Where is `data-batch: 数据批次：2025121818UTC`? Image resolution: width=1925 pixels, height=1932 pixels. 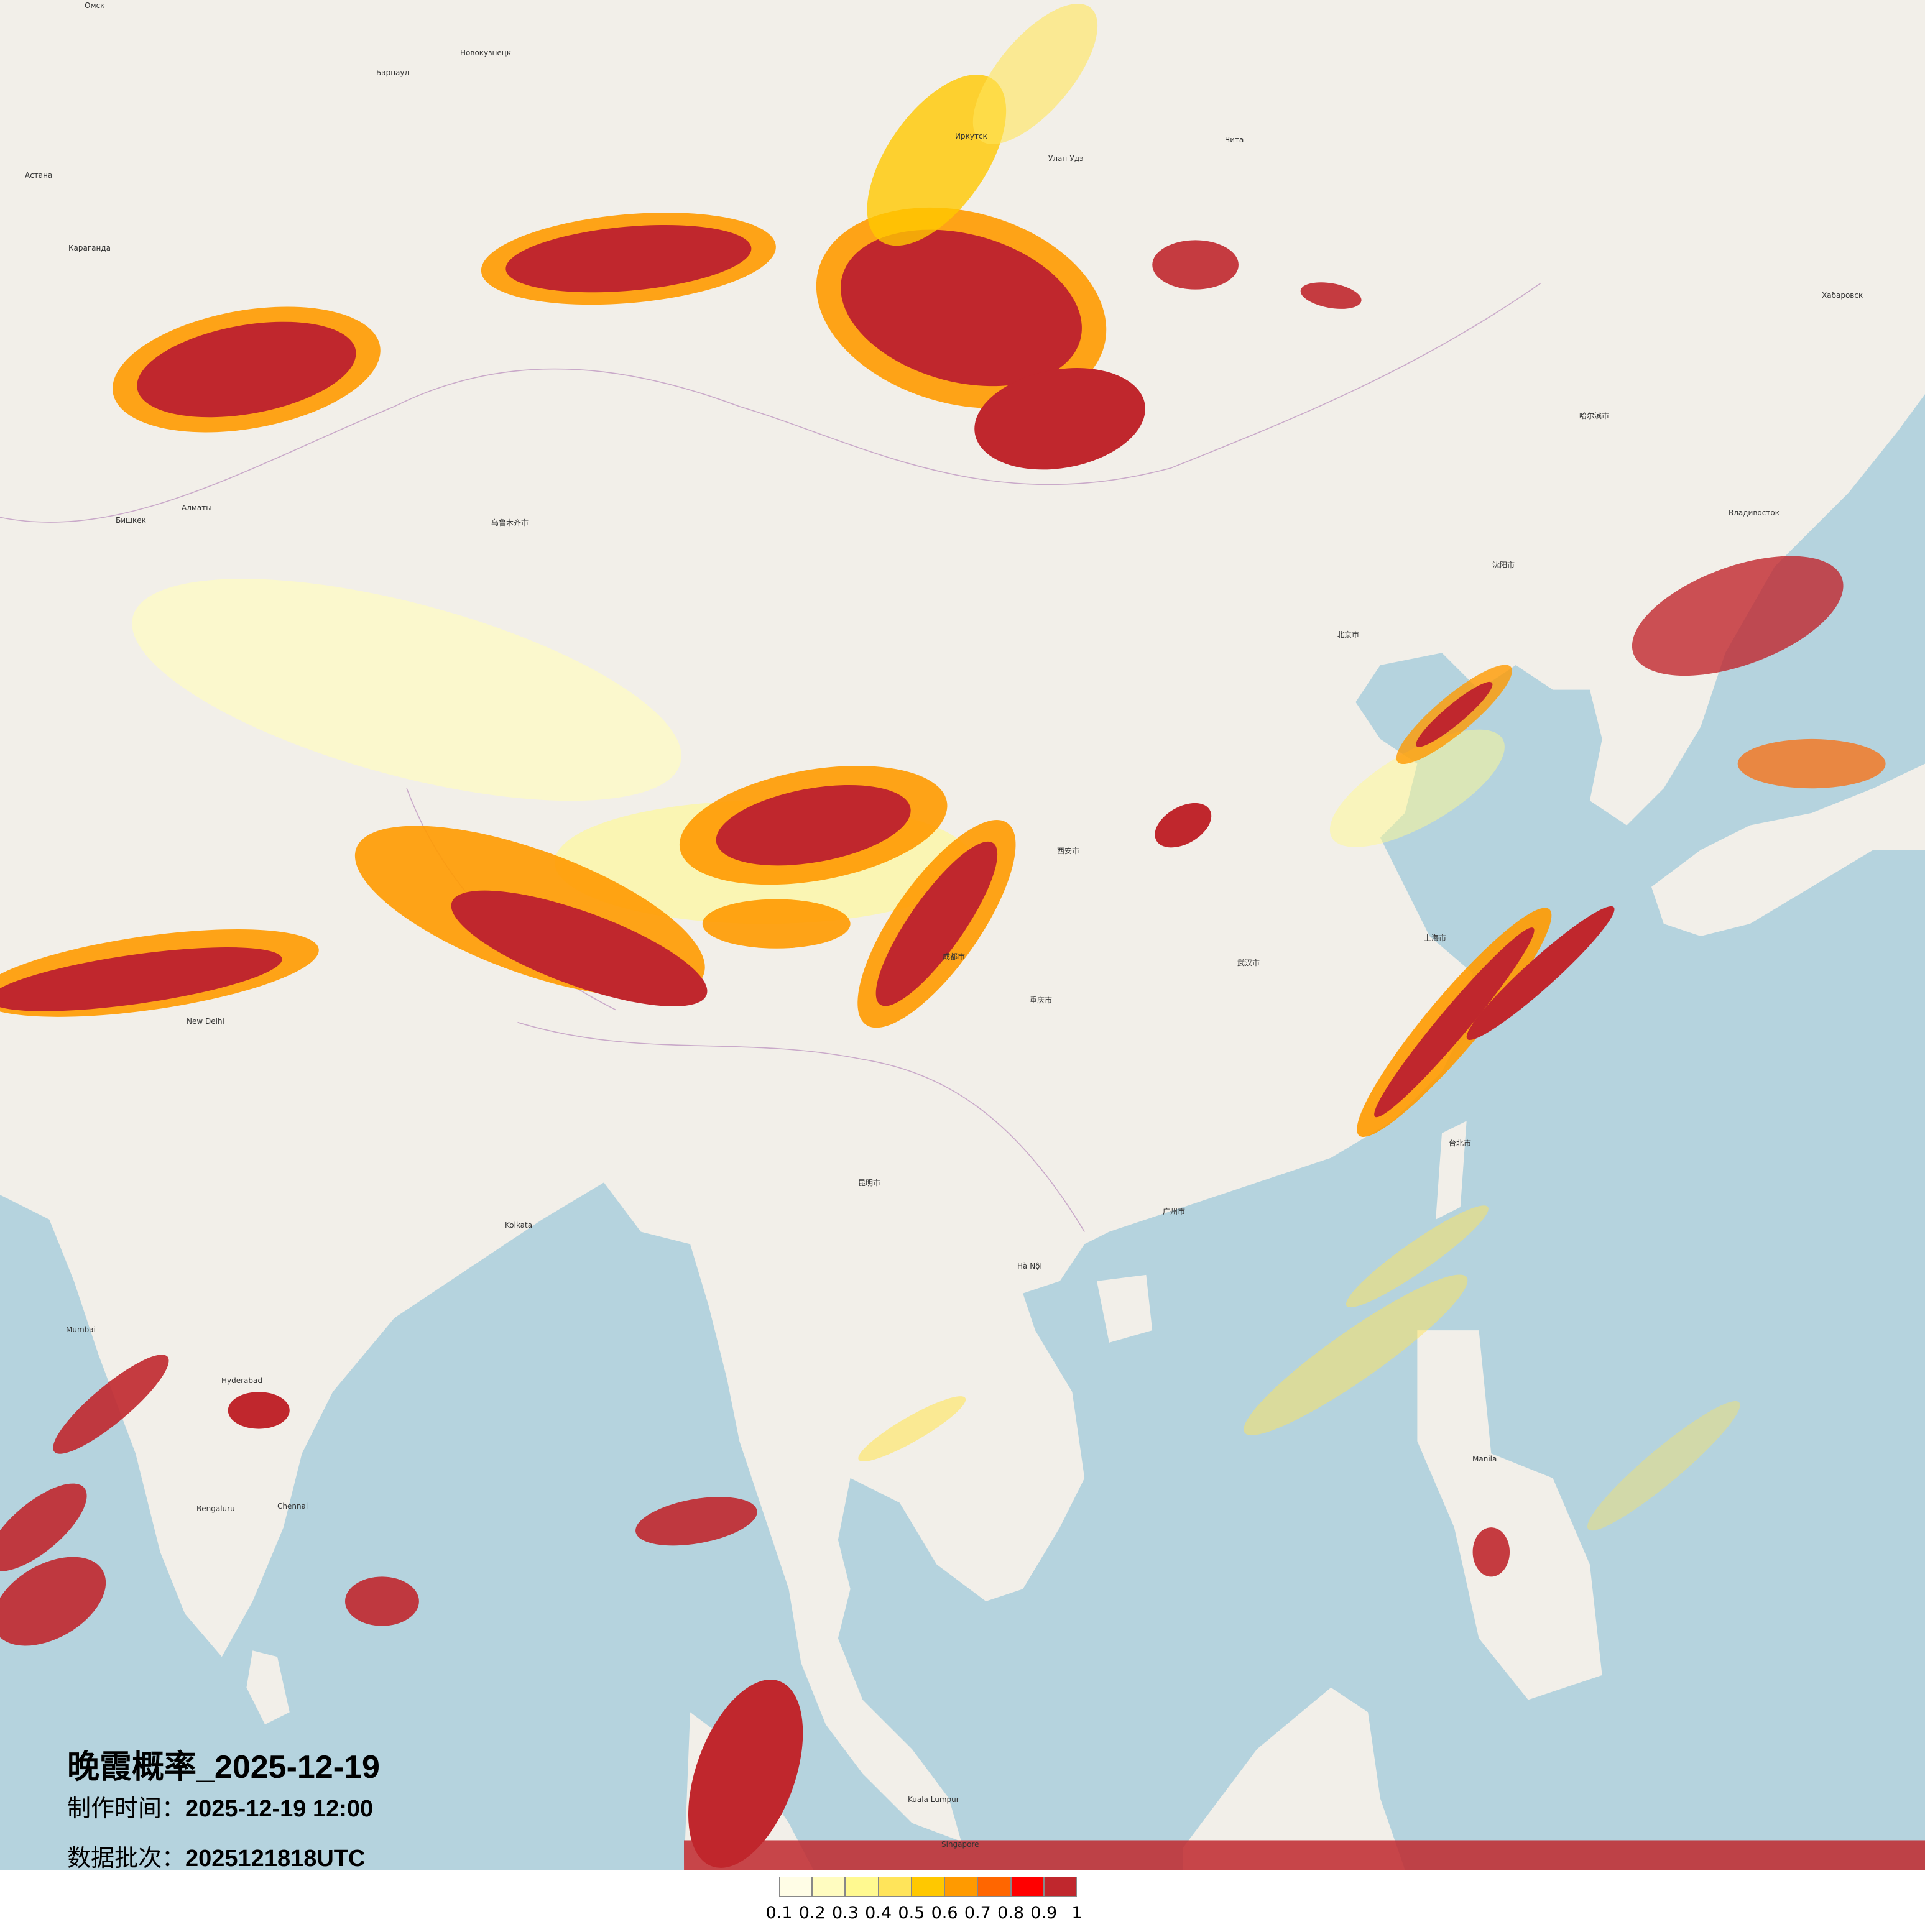 data-batch: 数据批次：2025121818UTC is located at coordinates (216, 1856).